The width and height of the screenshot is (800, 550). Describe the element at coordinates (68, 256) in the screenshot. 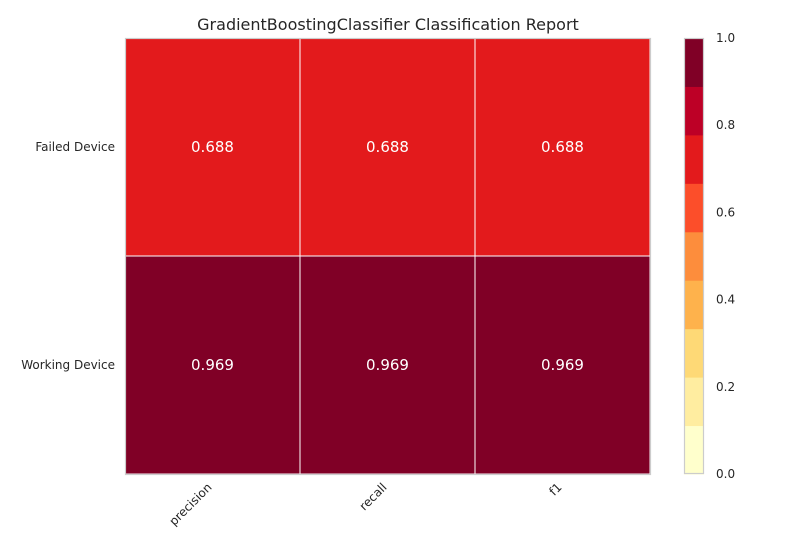

I see `row-tick-labels: Failed Device Working Device` at that location.